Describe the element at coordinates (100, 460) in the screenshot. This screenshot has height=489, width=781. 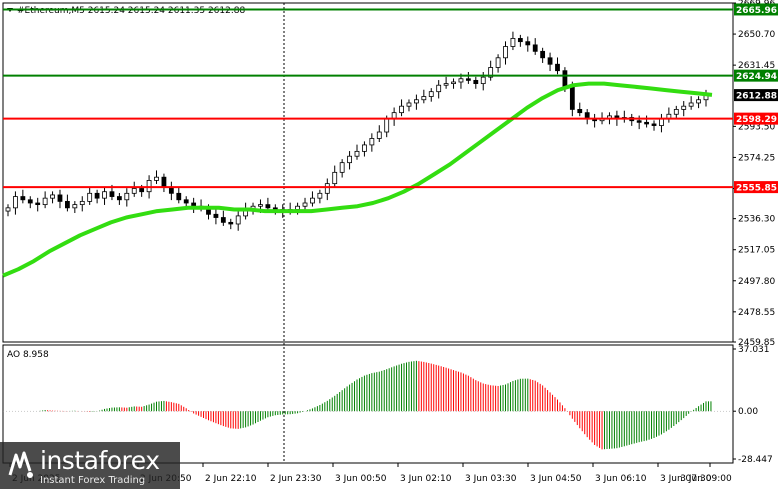
I see `brand-name: instaforex` at that location.